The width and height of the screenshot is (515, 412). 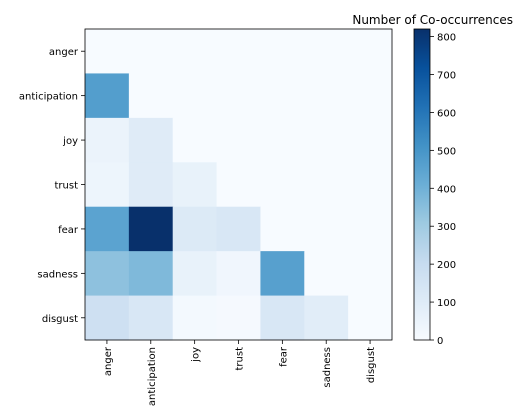 What do you see at coordinates (196, 355) in the screenshot?
I see `x-tick-label: joy` at bounding box center [196, 355].